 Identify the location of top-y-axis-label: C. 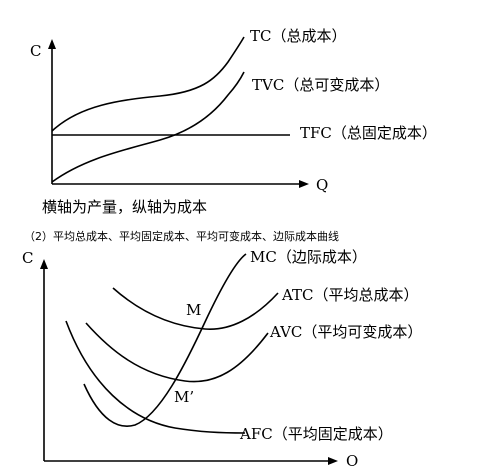
(35, 51).